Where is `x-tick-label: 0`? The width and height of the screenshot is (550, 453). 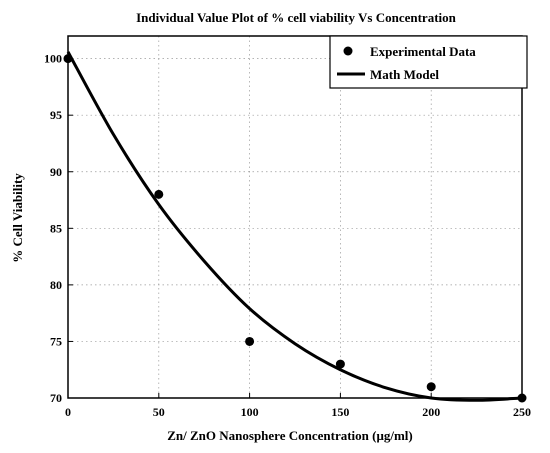 x-tick-label: 0 is located at coordinates (68, 412).